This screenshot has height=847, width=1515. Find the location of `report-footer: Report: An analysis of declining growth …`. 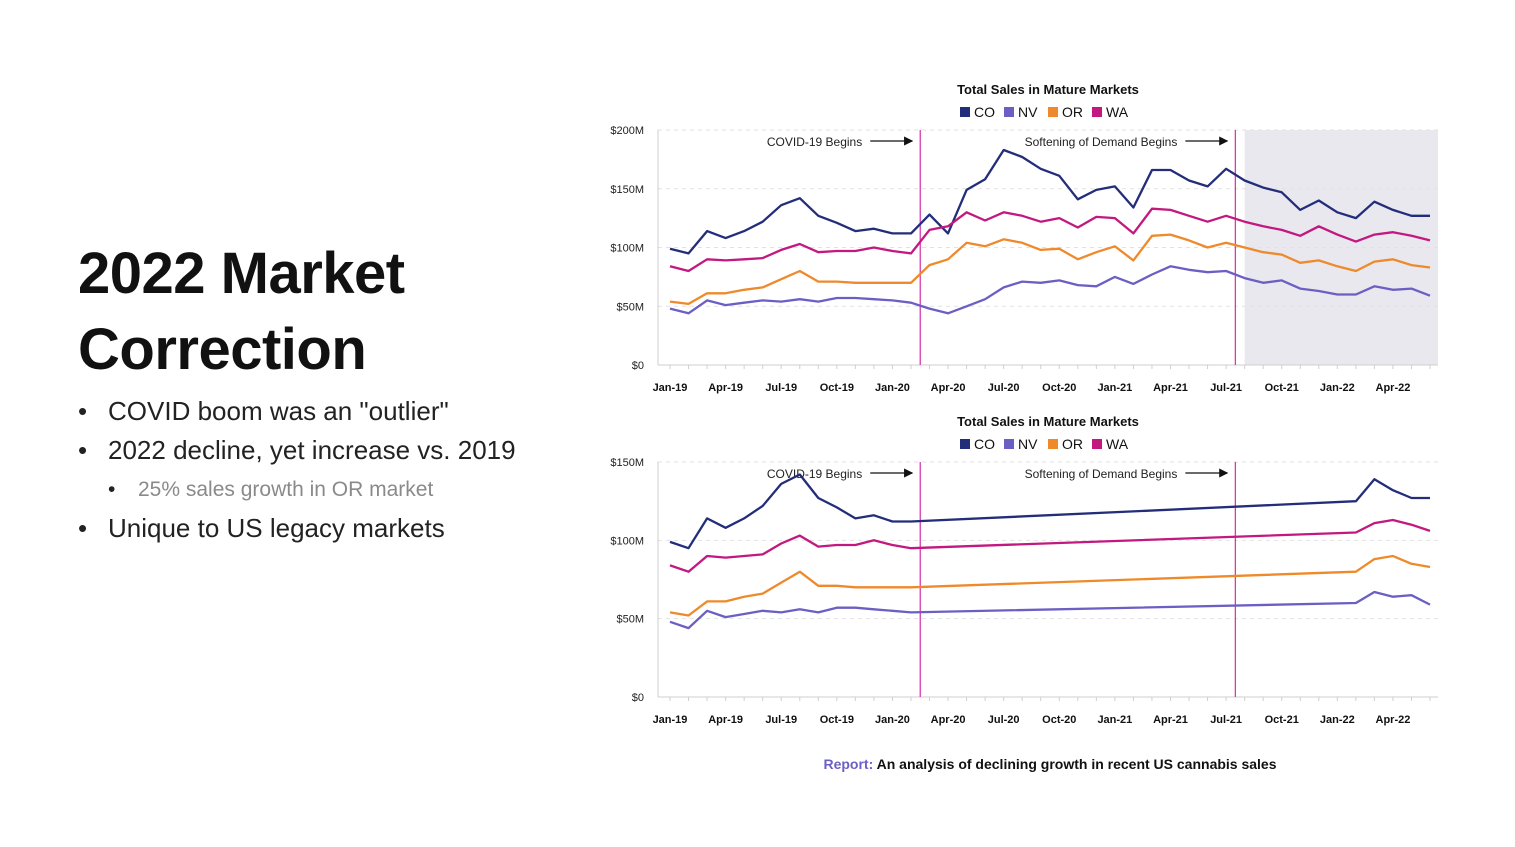

report-footer: Report: An analysis of declining growth … is located at coordinates (1050, 764).